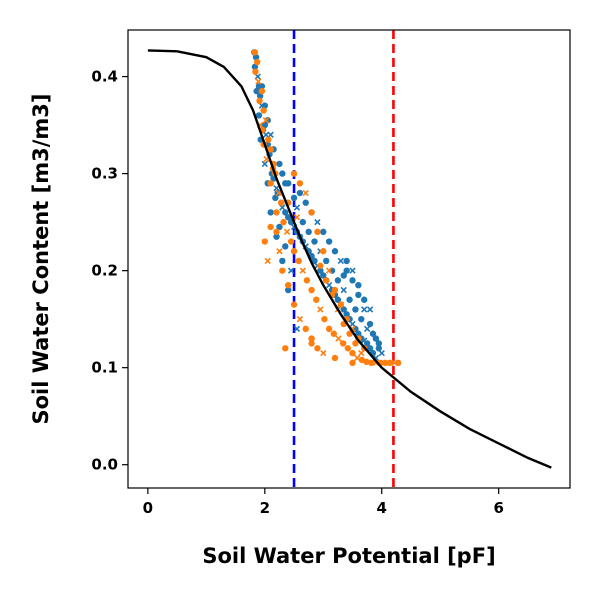 Image resolution: width=600 pixels, height=600 pixels. Describe the element at coordinates (104, 368) in the screenshot. I see `y-tick-label: 0.1` at that location.